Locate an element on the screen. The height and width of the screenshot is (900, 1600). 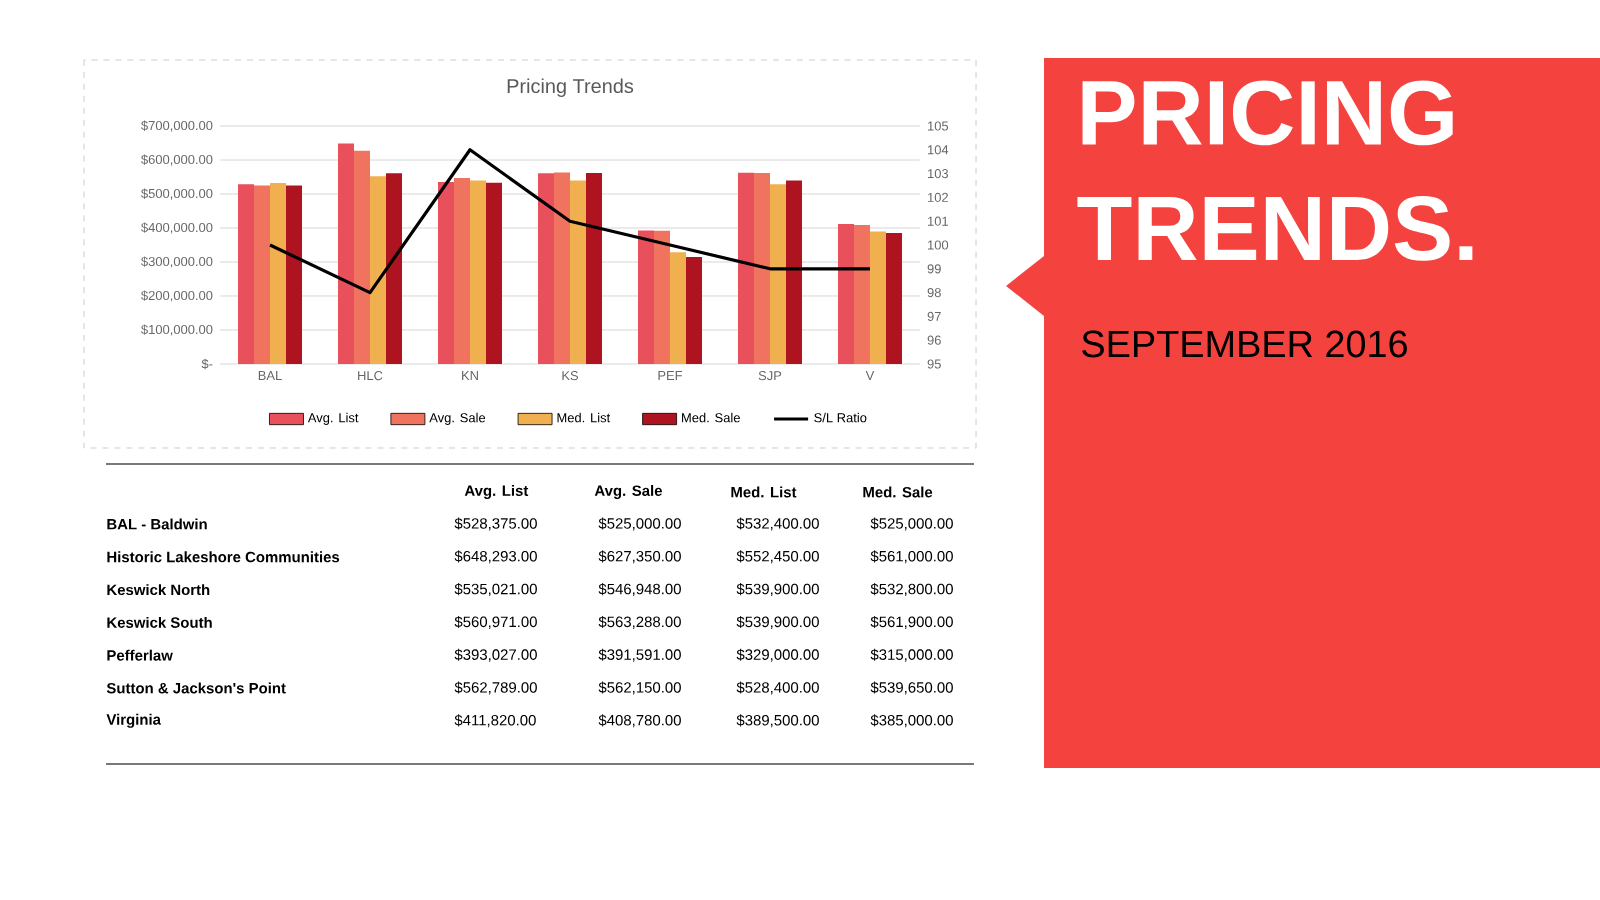
text: PRICING TRENDS. is located at coordinates (1275, 170).